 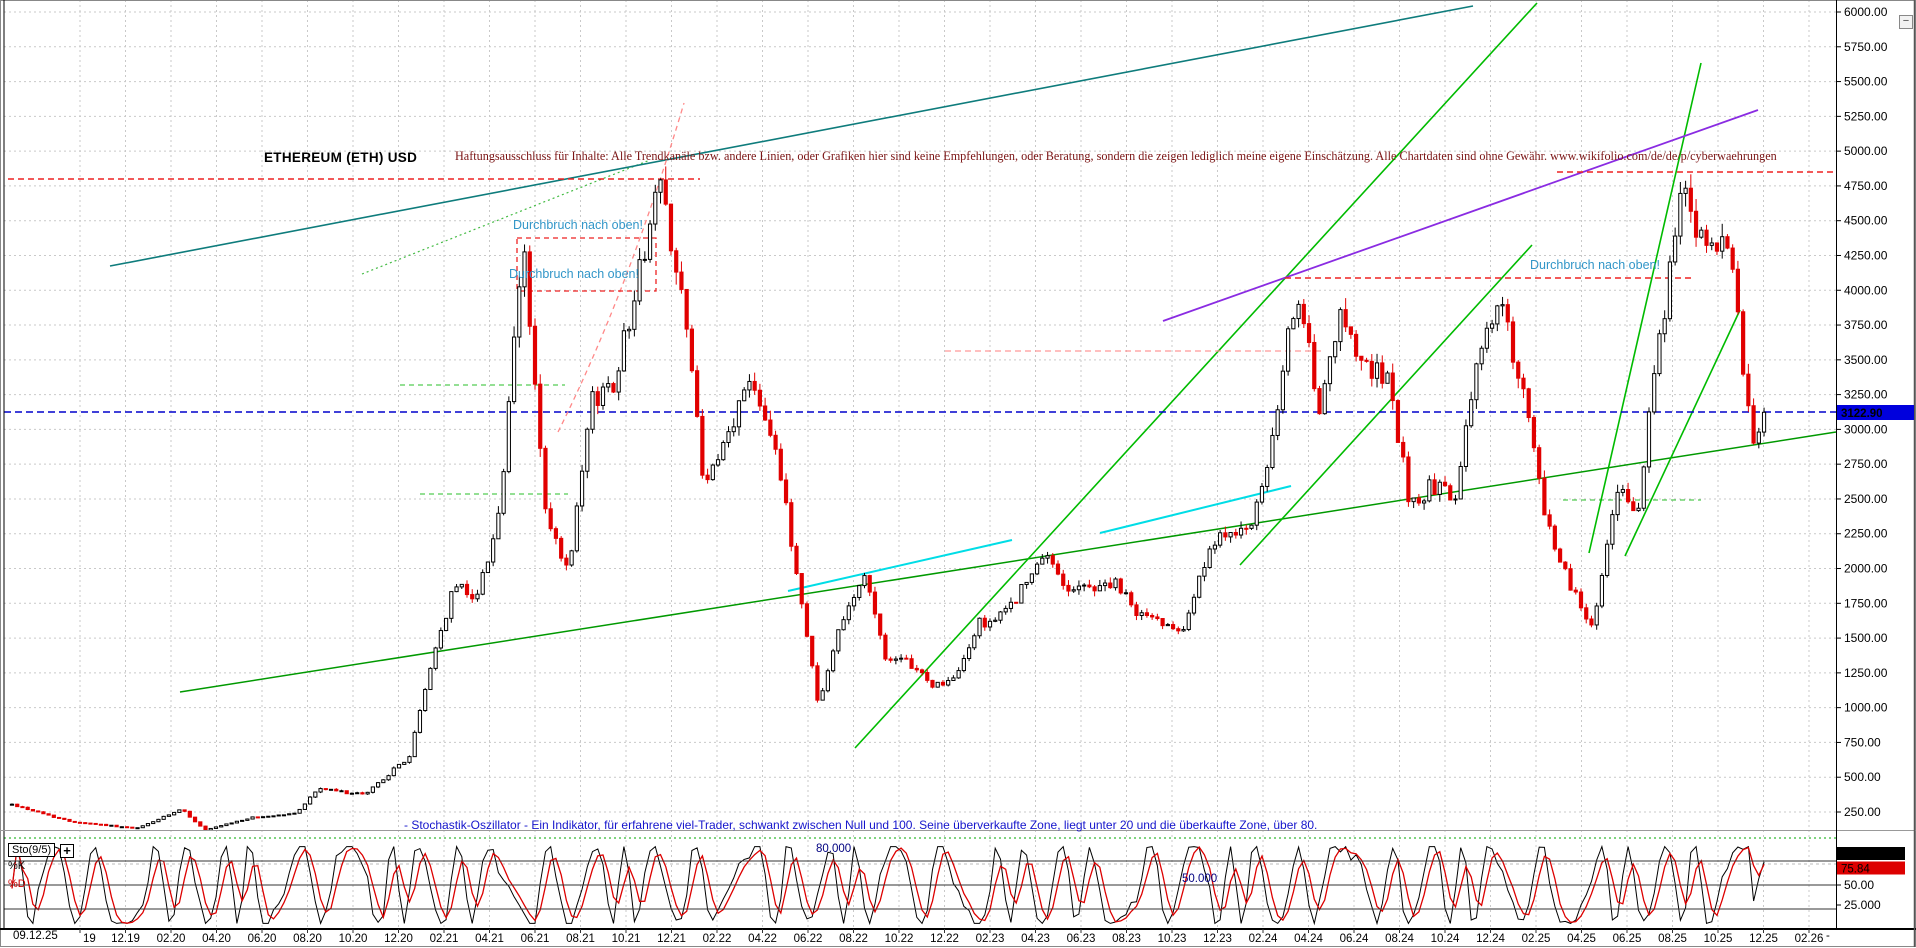 I want to click on breakout-annotation-2: Durchbruch nach oben!, so click(x=574, y=274).